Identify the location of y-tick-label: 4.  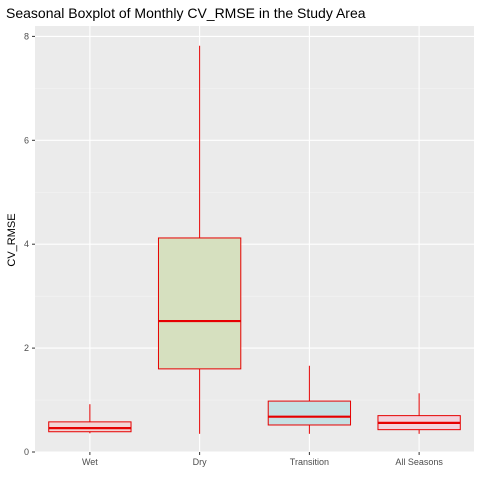
(26, 244).